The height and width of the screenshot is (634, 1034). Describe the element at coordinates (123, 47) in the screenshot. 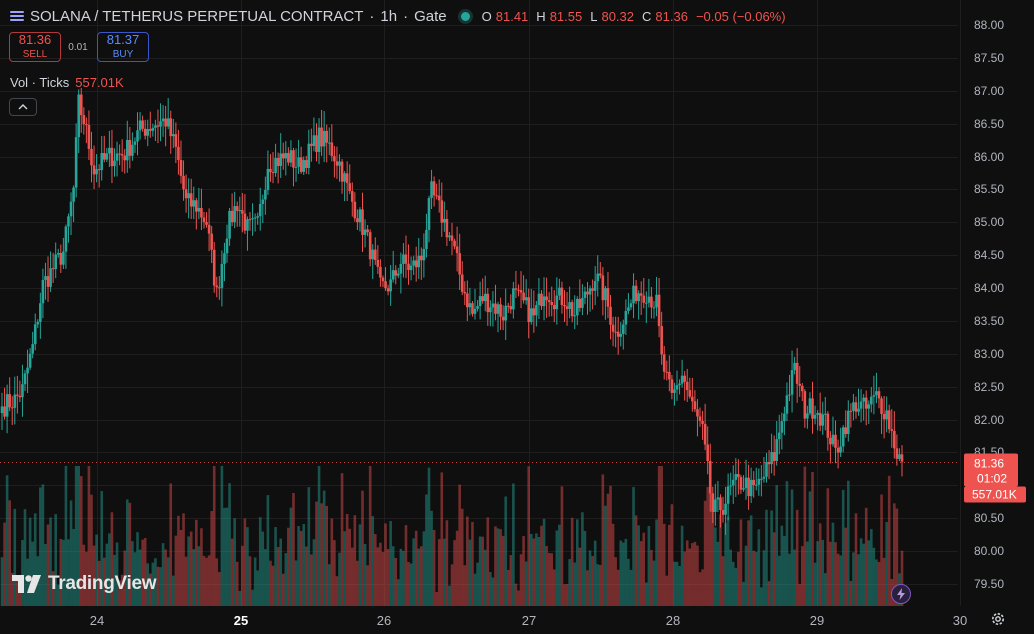

I see `buy-button: 81.37 BUY` at that location.